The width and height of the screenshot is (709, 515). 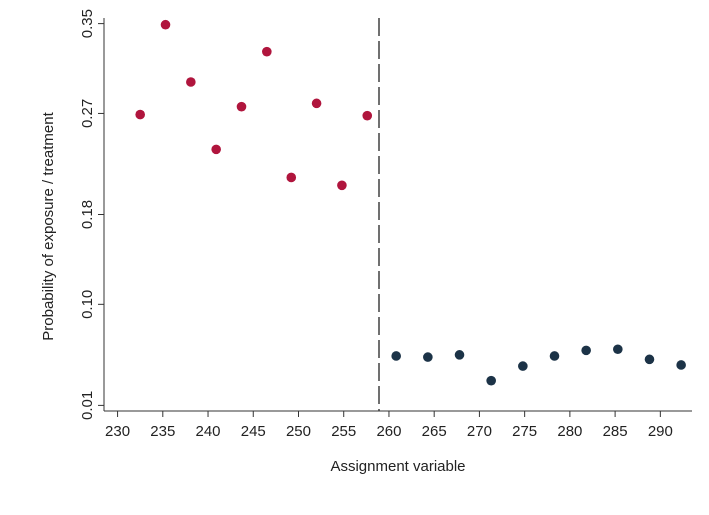 I want to click on y-tick-label: 0.18, so click(x=87, y=214).